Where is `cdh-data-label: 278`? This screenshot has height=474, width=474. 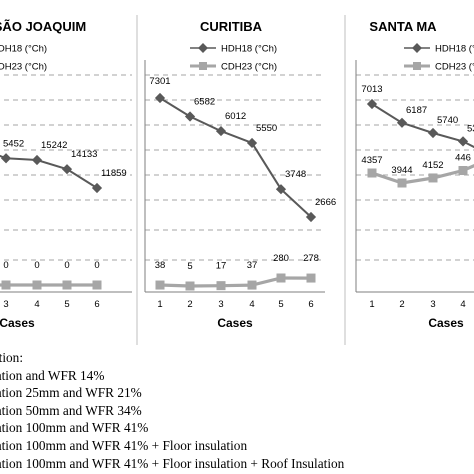 cdh-data-label: 278 is located at coordinates (311, 258).